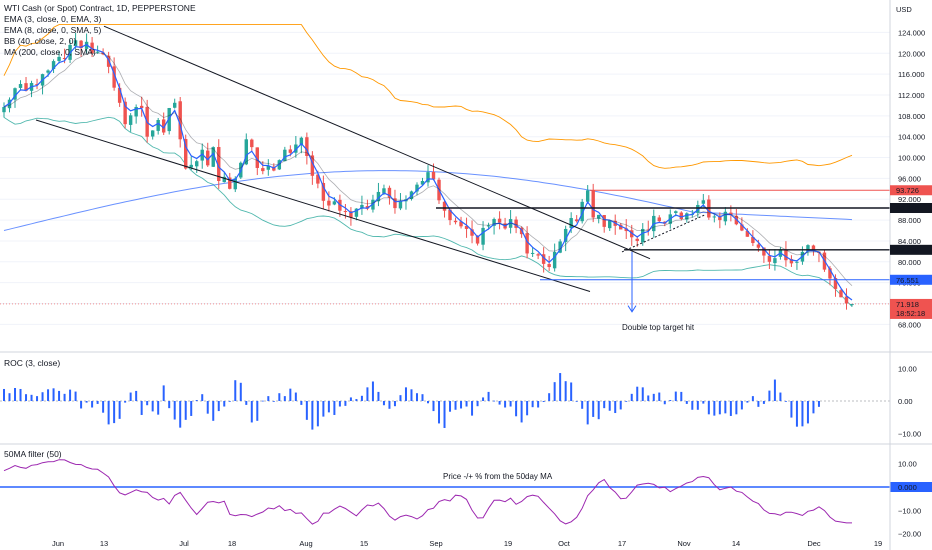  I want to click on filter-pane: 10.00 −10.00 −20.00 0.000, so click(466, 499).